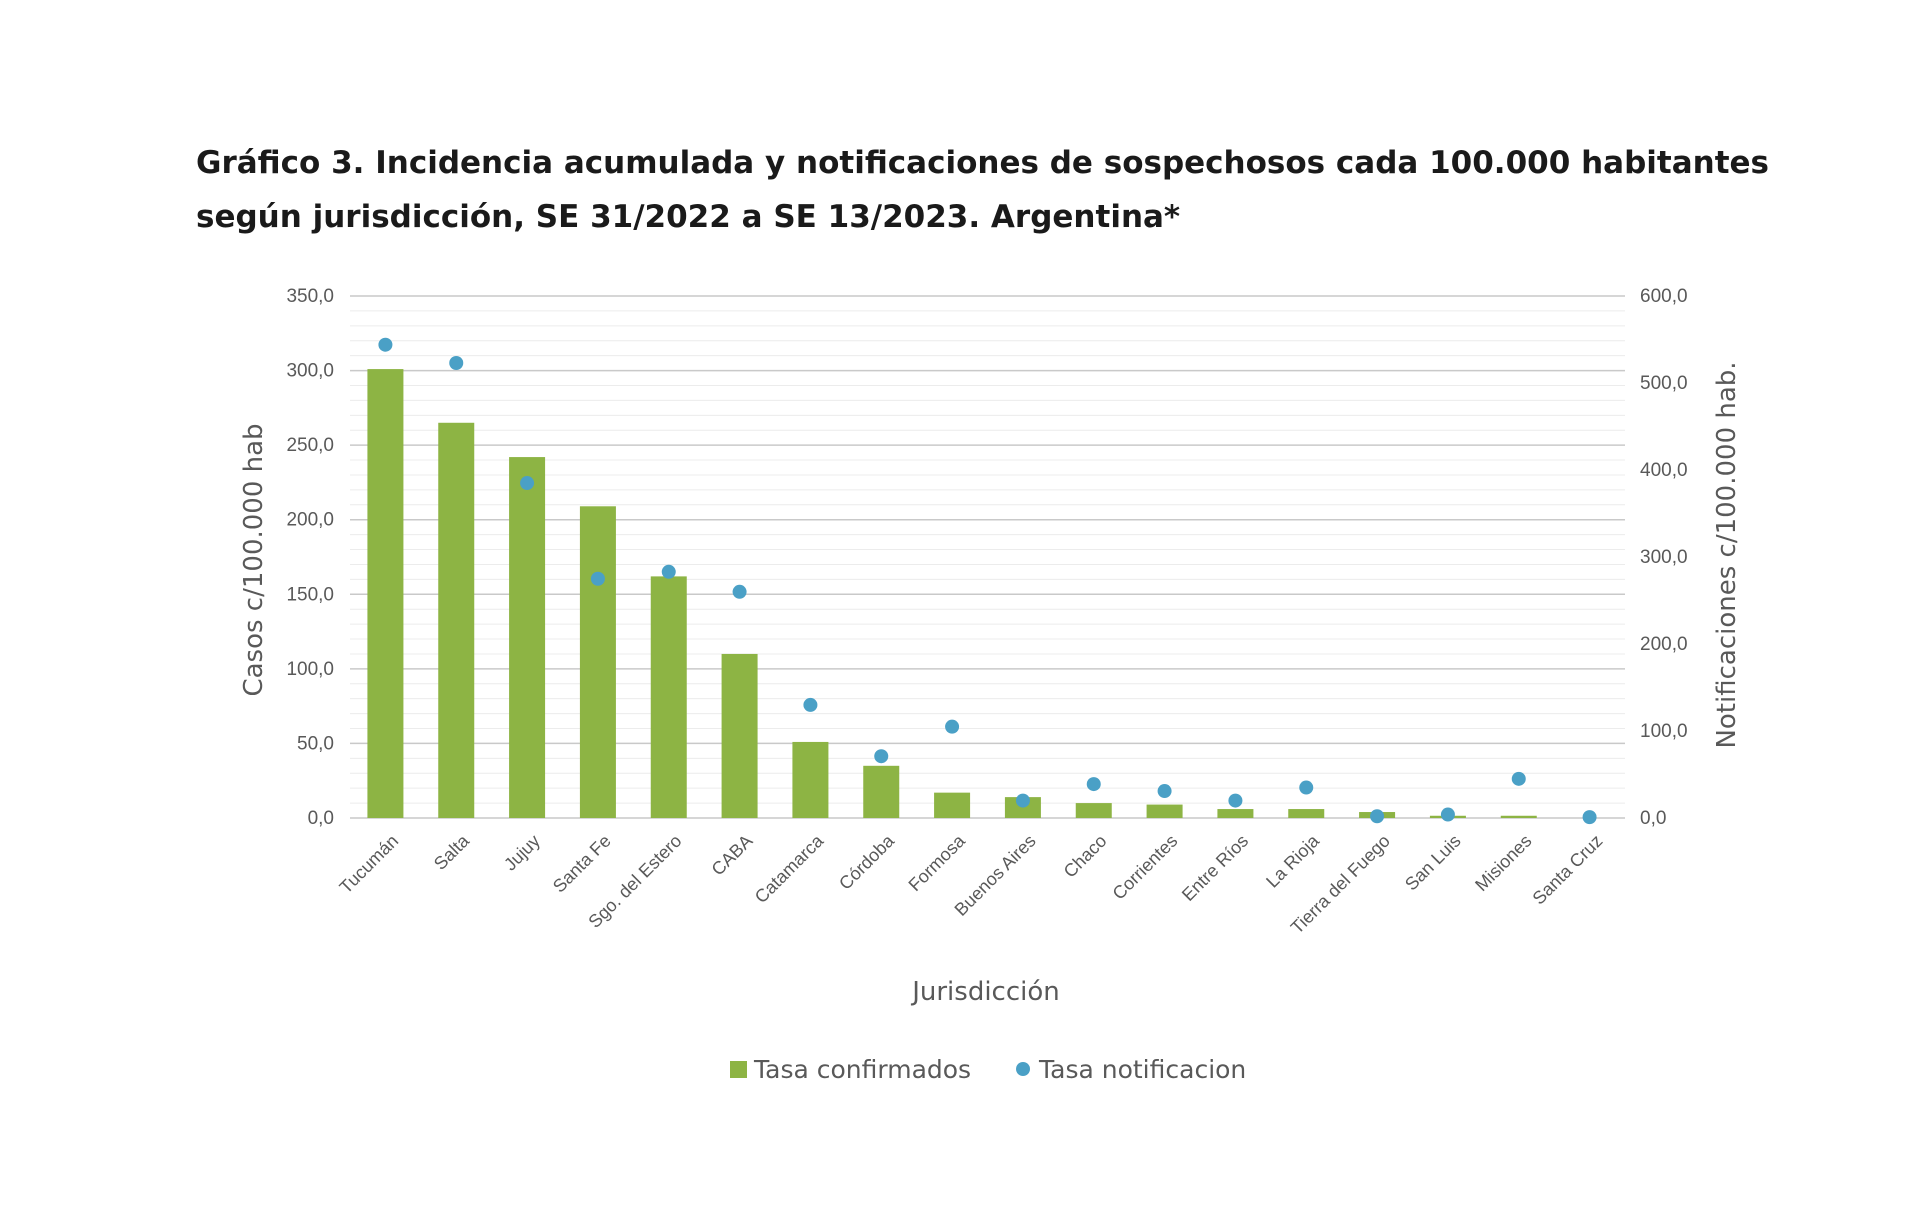 The image size is (1920, 1212). I want to click on legend-label-confirmados: Tasa confirmados, so click(862, 1069).